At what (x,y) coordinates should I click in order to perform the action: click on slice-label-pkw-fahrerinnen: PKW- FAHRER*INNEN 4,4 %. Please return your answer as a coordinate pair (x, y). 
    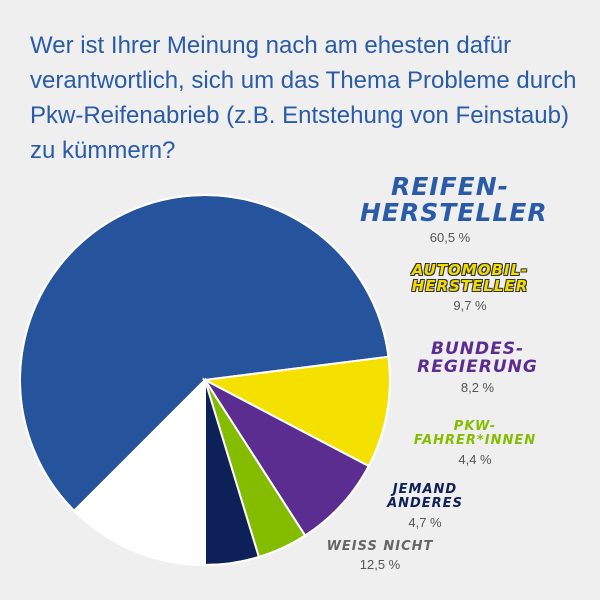
    Looking at the image, I should click on (475, 443).